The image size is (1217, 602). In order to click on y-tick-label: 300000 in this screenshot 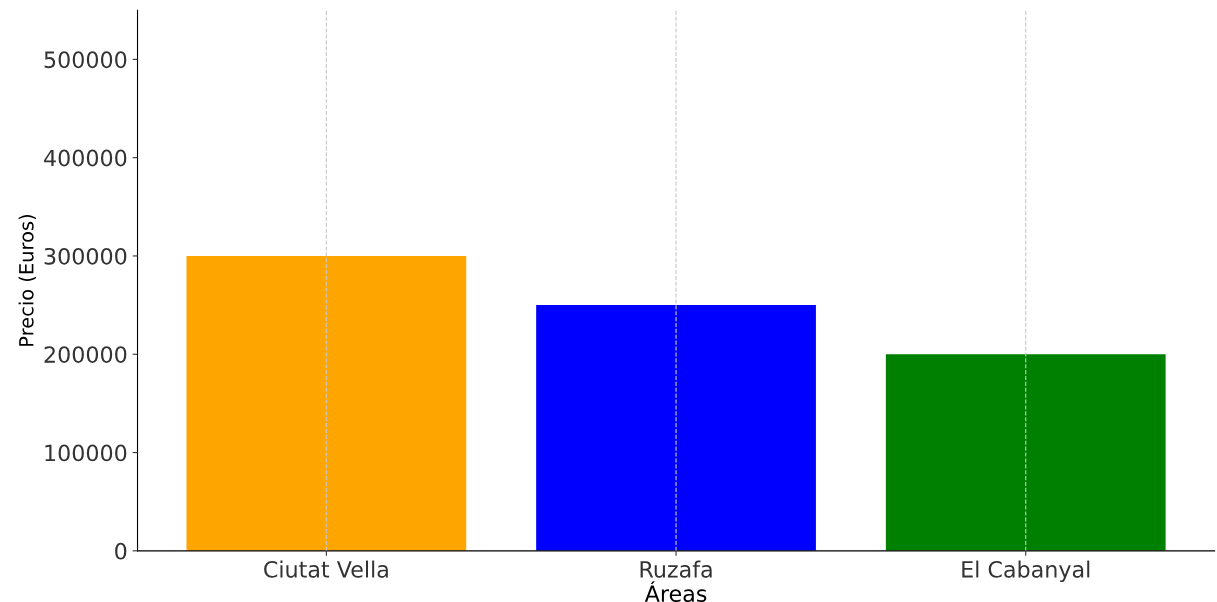, I will do `click(85, 256)`.